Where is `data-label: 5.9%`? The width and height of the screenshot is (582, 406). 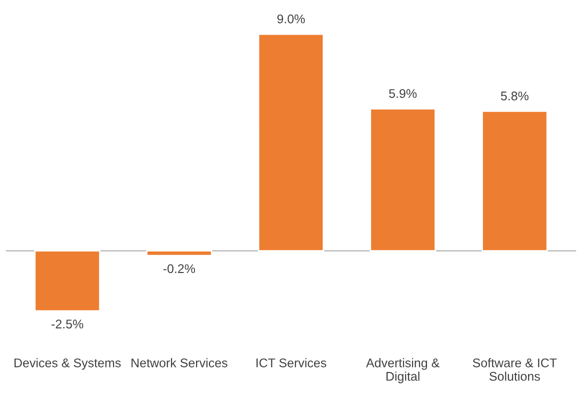 data-label: 5.9% is located at coordinates (403, 93).